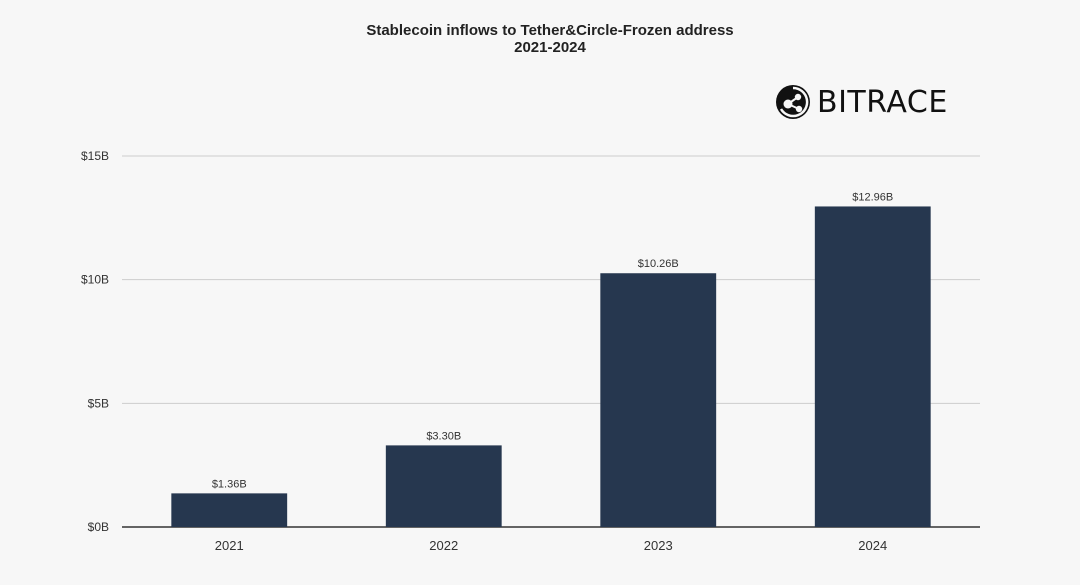 This screenshot has height=585, width=1080. Describe the element at coordinates (229, 545) in the screenshot. I see `x-tick-label: 2021` at that location.